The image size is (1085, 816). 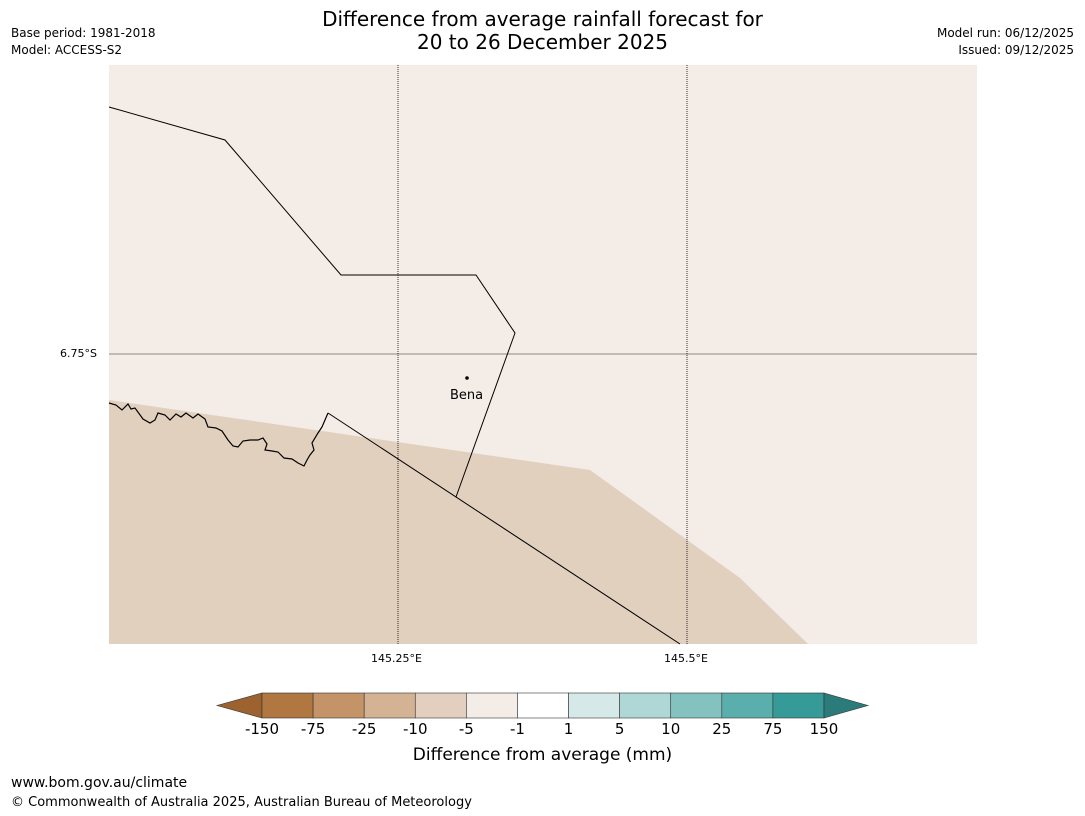 I want to click on colorbar-tick-label: 1, so click(x=568, y=729).